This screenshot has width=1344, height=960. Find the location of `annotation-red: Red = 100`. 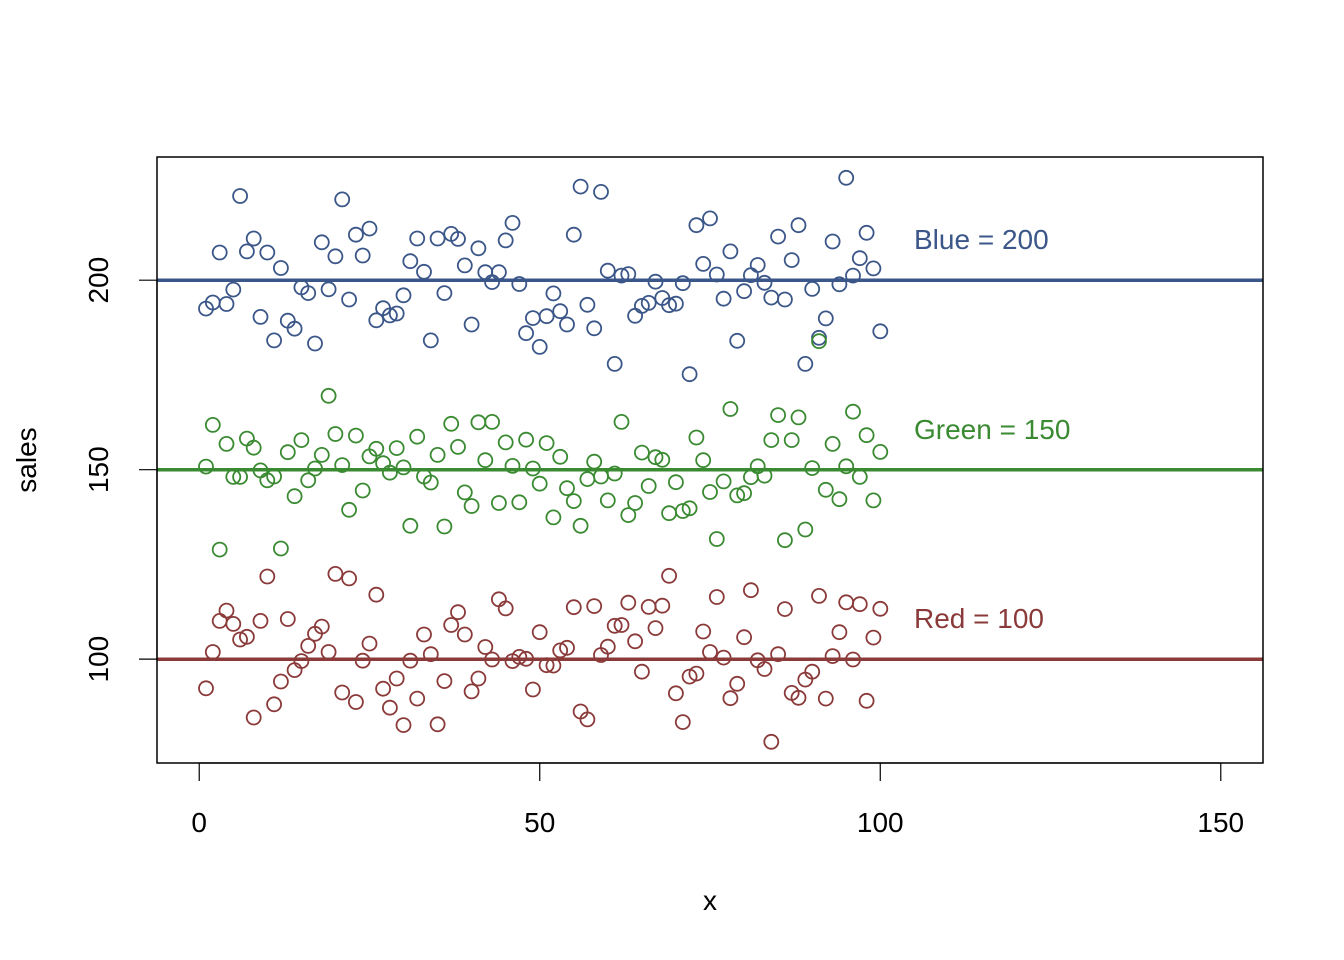

annotation-red: Red = 100 is located at coordinates (979, 618).